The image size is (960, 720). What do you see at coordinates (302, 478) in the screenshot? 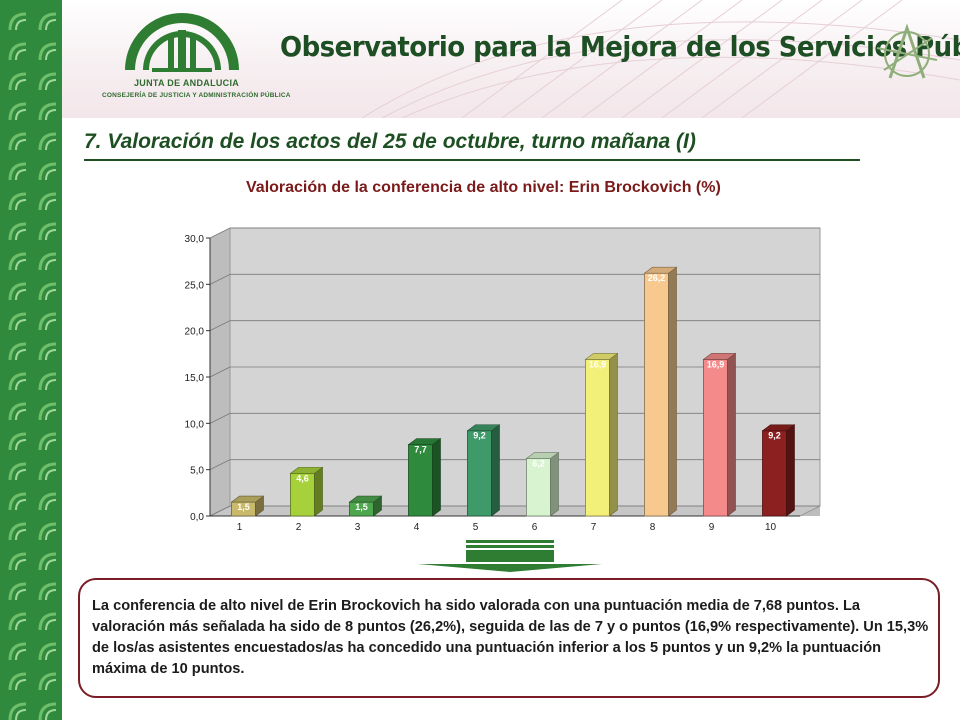
I see `bar-data-label: 4,6` at bounding box center [302, 478].